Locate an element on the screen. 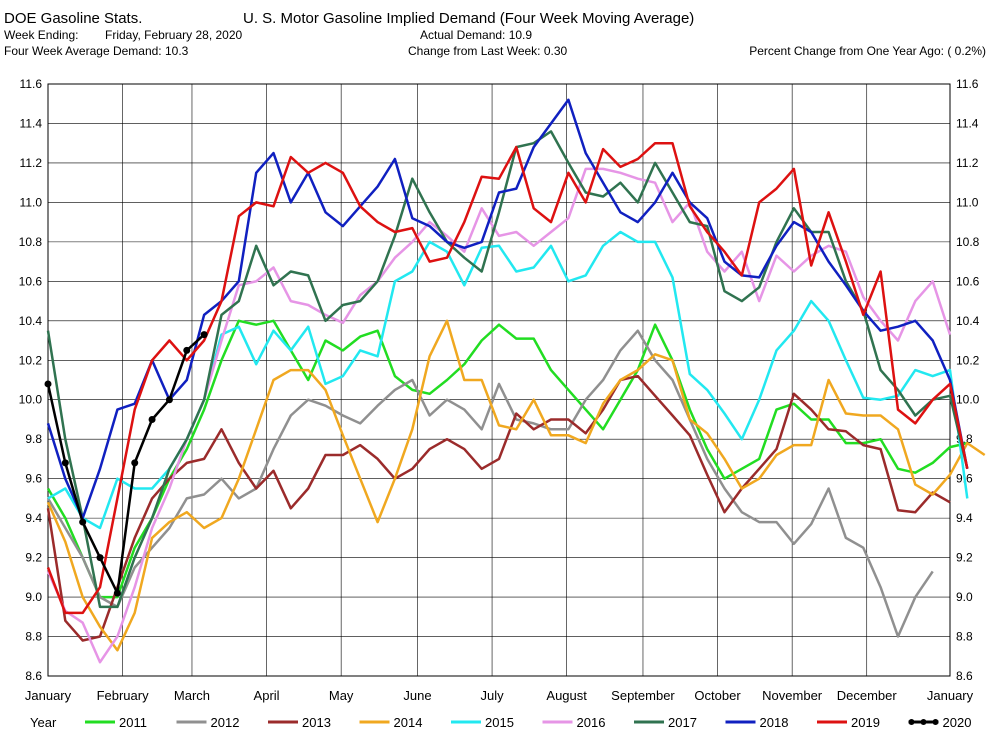 Image resolution: width=992 pixels, height=735 pixels. four-week-average: Four Week Average Demand: 10.3 is located at coordinates (96, 51).